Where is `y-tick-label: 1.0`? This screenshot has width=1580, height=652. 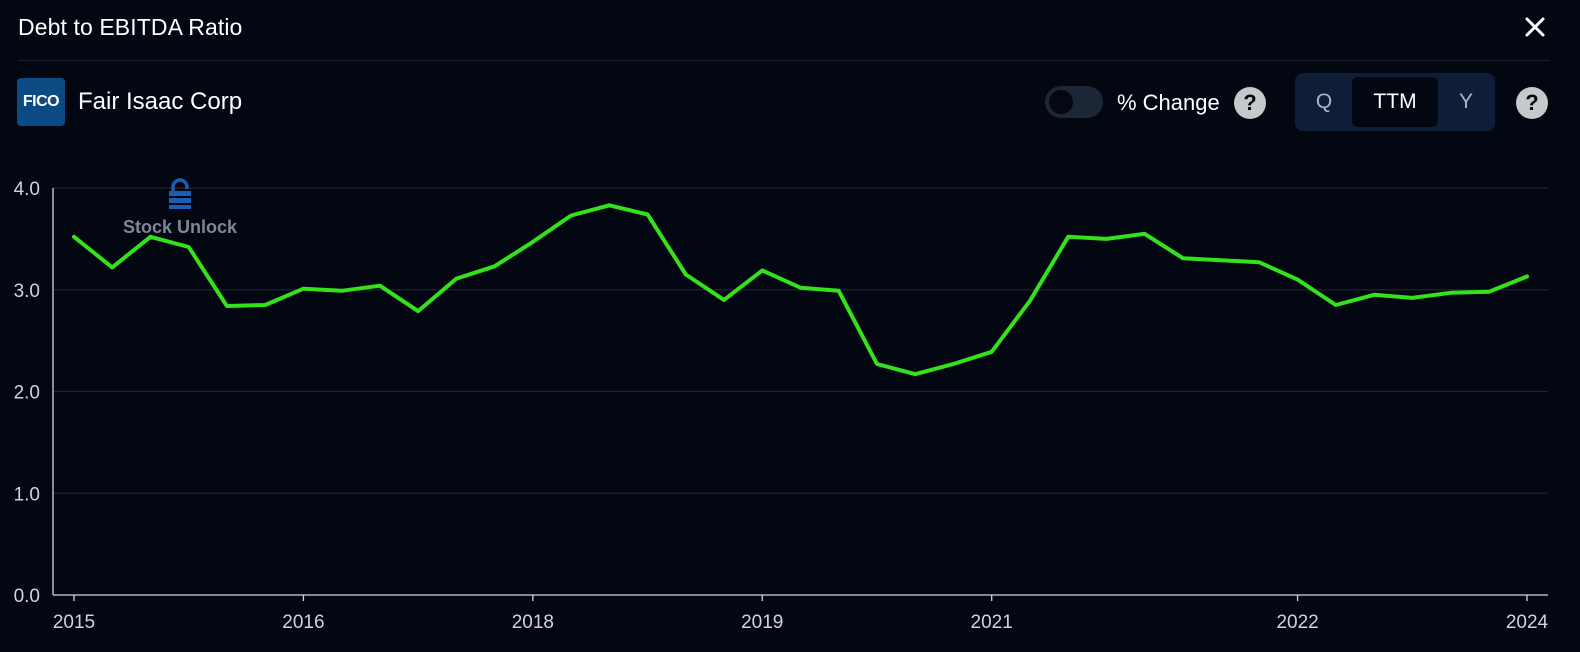 y-tick-label: 1.0 is located at coordinates (27, 494).